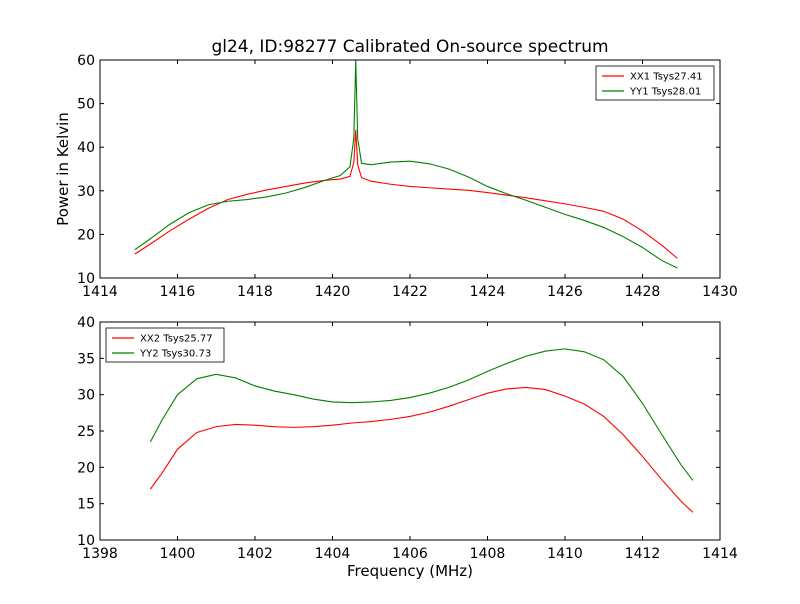  I want to click on y-tick-label: 25, so click(86, 432).